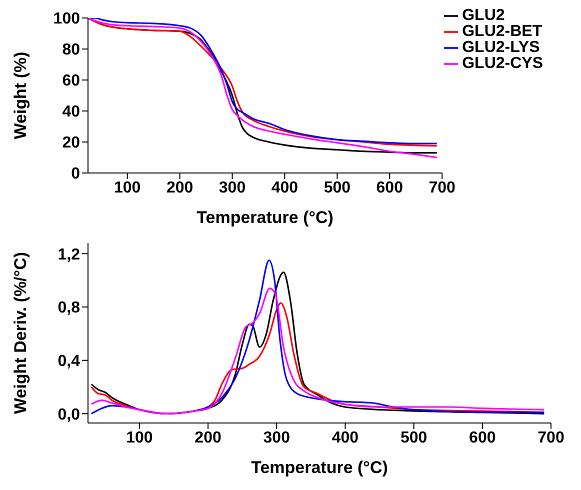 Image resolution: width=581 pixels, height=490 pixels. Describe the element at coordinates (501, 47) in the screenshot. I see `legend-label: GLU2-LYS` at that location.